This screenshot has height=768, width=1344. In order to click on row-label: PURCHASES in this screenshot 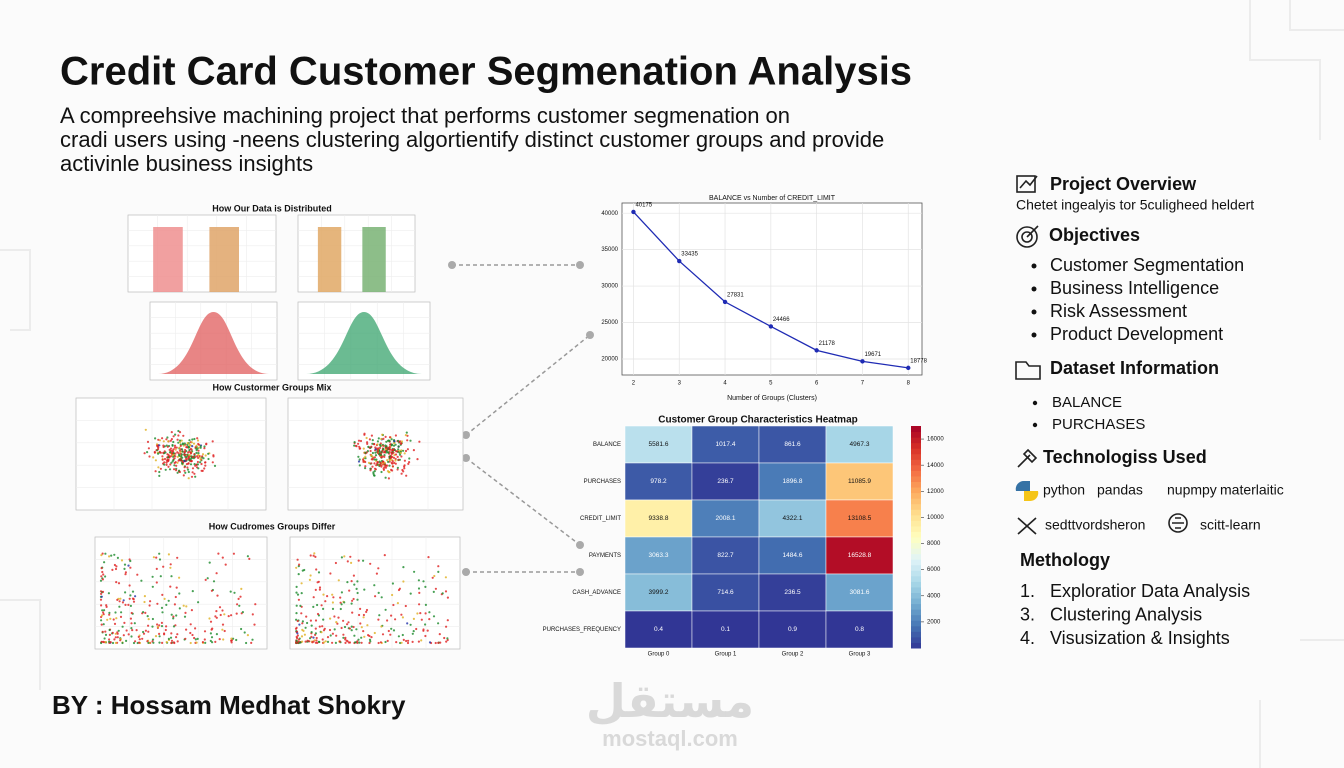, I will do `click(602, 482)`.